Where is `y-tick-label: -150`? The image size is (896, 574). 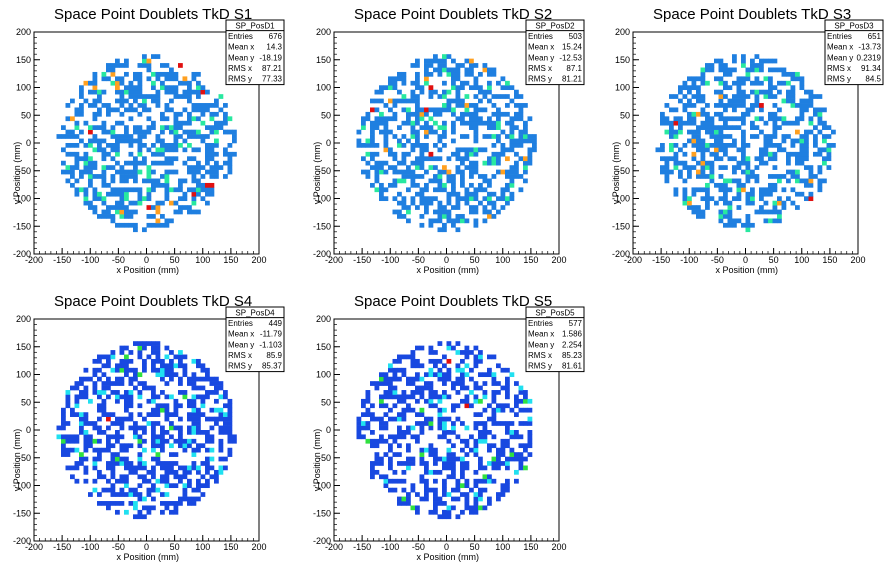 y-tick-label: -150 is located at coordinates (22, 513).